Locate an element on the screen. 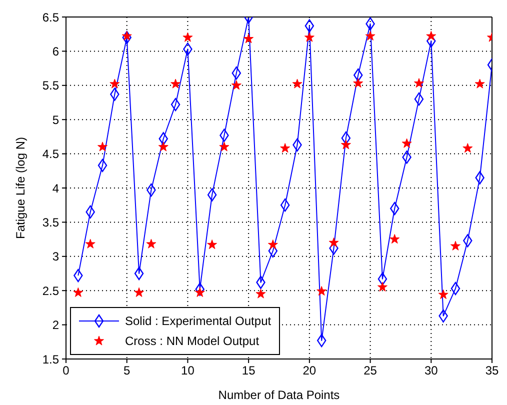 The image size is (507, 405). legend-label: Solid : Experimental Output is located at coordinates (198, 321).